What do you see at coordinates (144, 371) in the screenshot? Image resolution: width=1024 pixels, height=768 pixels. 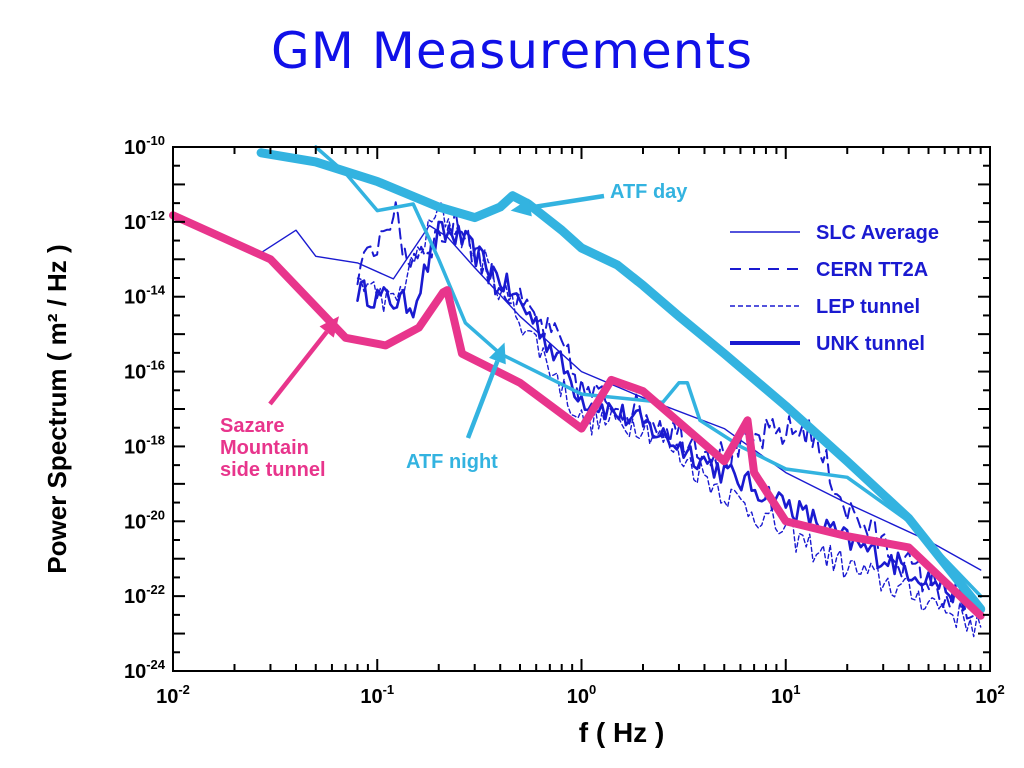 I see `y-tick-label: 10-16` at bounding box center [144, 371].